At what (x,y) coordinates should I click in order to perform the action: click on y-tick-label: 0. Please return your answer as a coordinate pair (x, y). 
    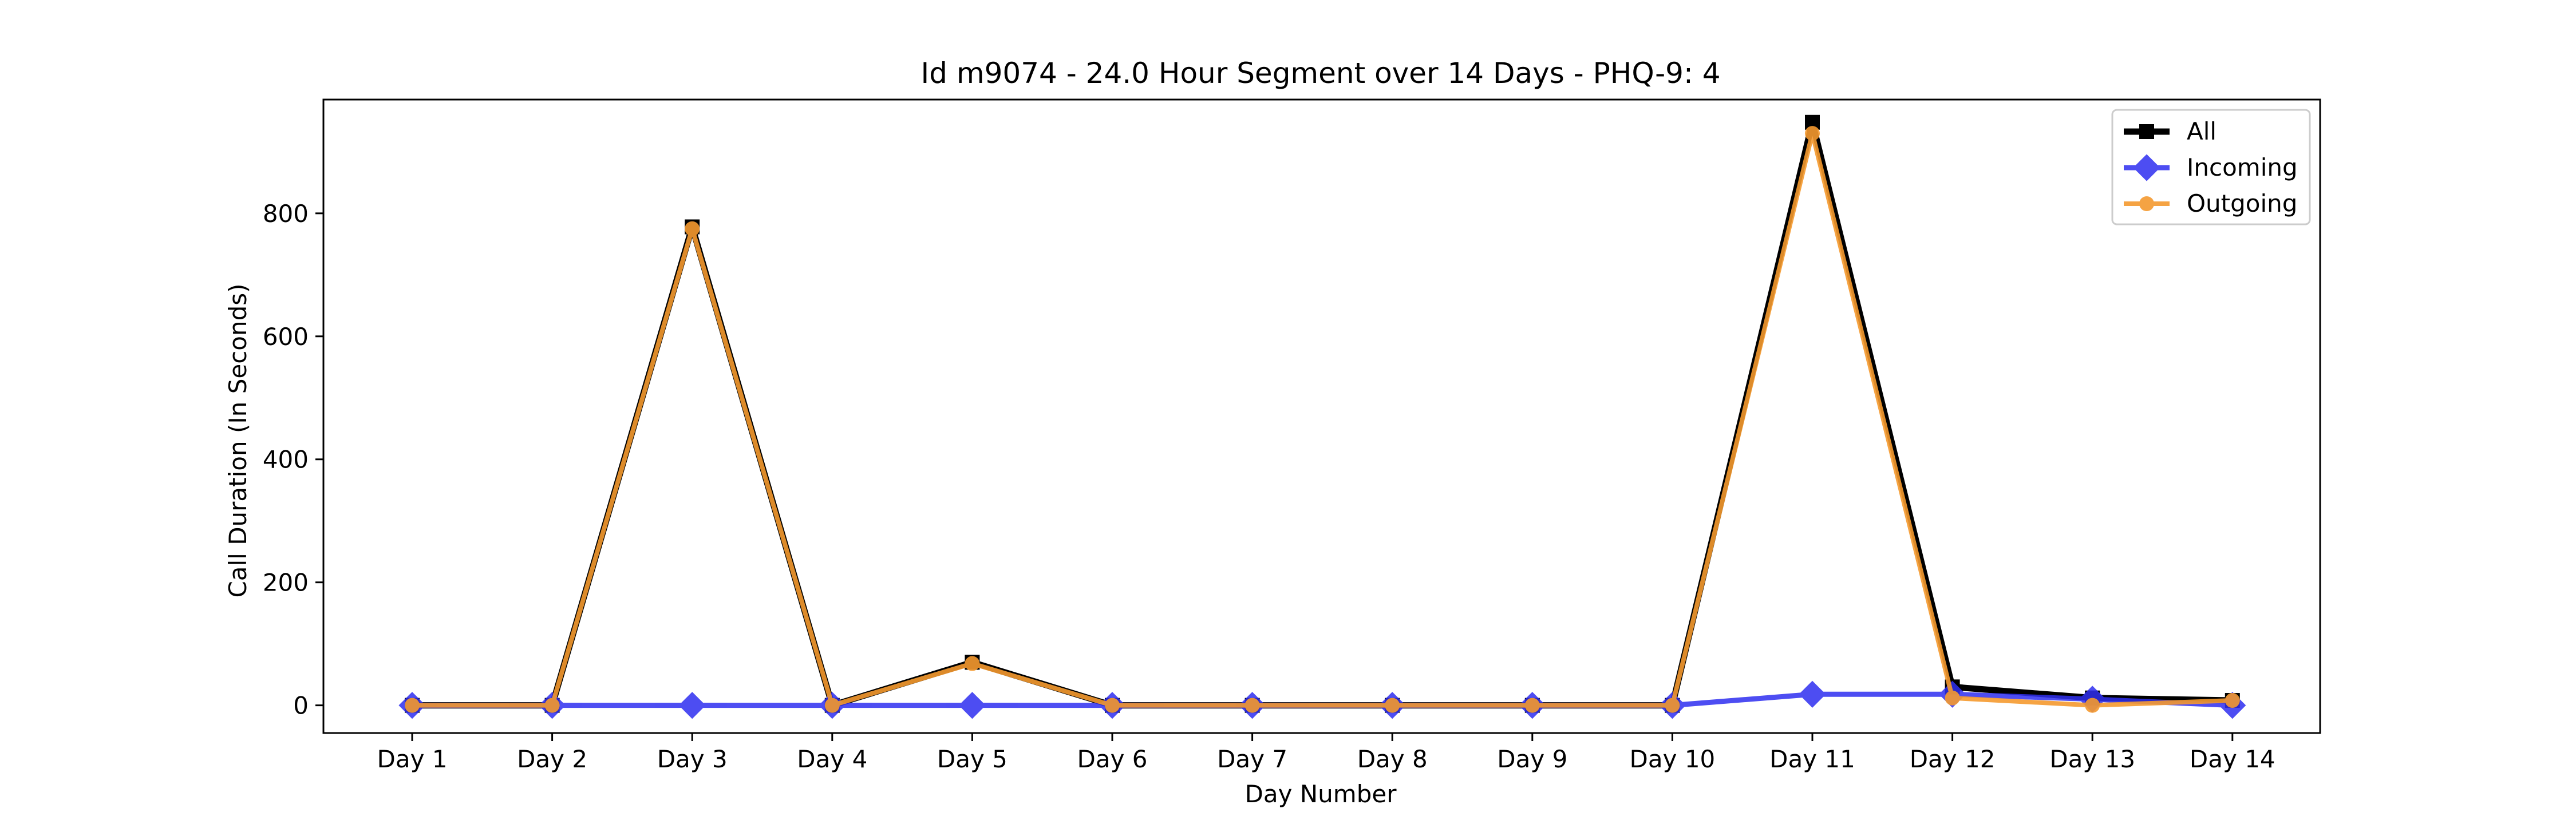
    Looking at the image, I should click on (301, 706).